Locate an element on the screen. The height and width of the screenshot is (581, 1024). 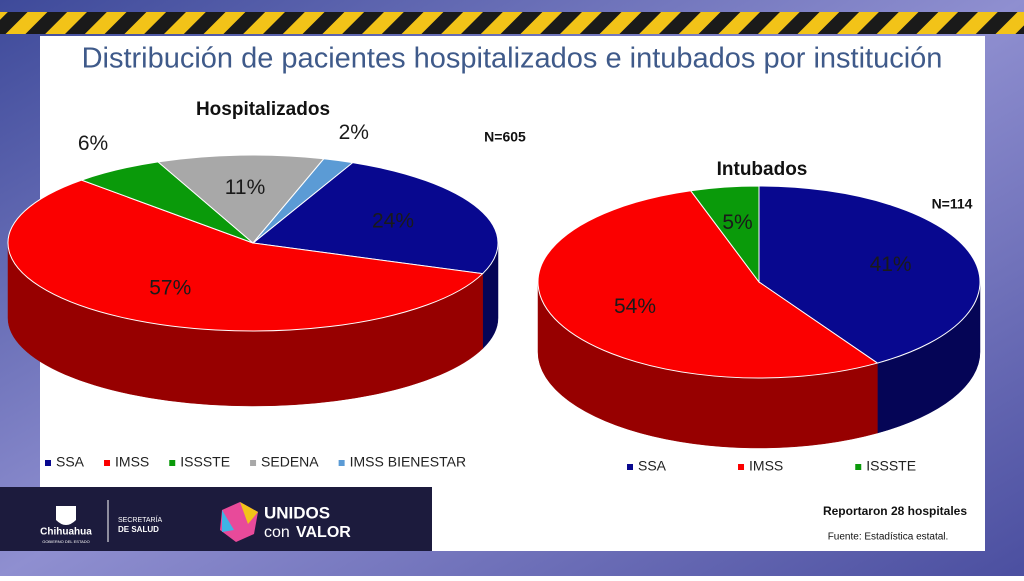
legend-label: SEDENA is located at coordinates (290, 462).